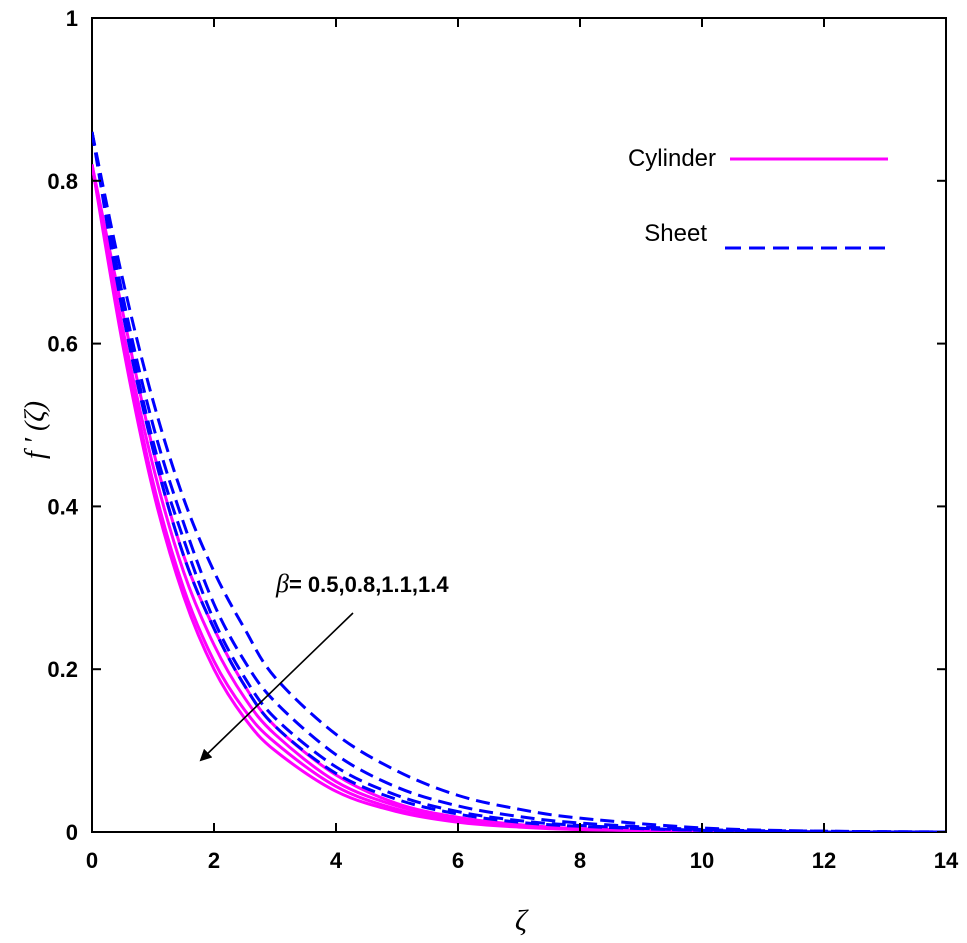  Describe the element at coordinates (62, 344) in the screenshot. I see `y-tick-label: 0.6` at that location.